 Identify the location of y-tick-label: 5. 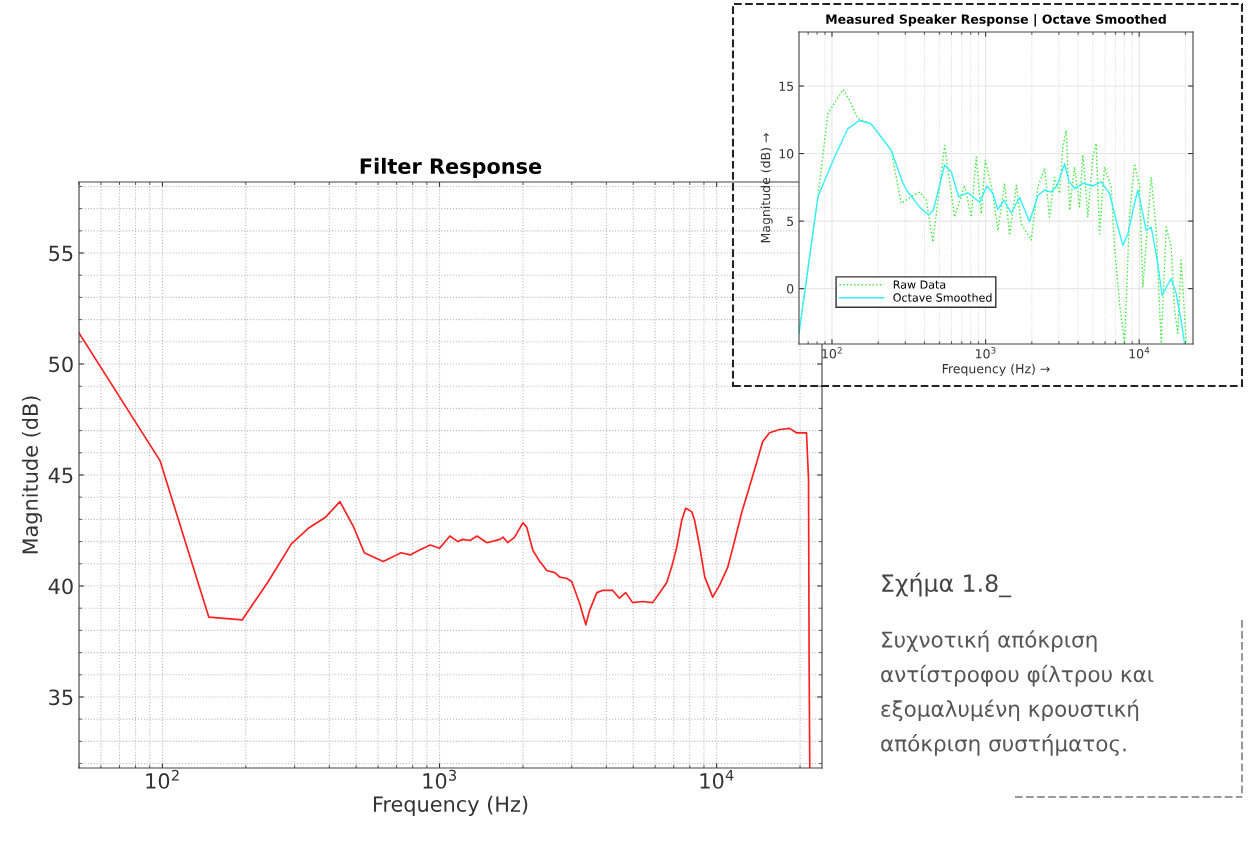
(790, 221).